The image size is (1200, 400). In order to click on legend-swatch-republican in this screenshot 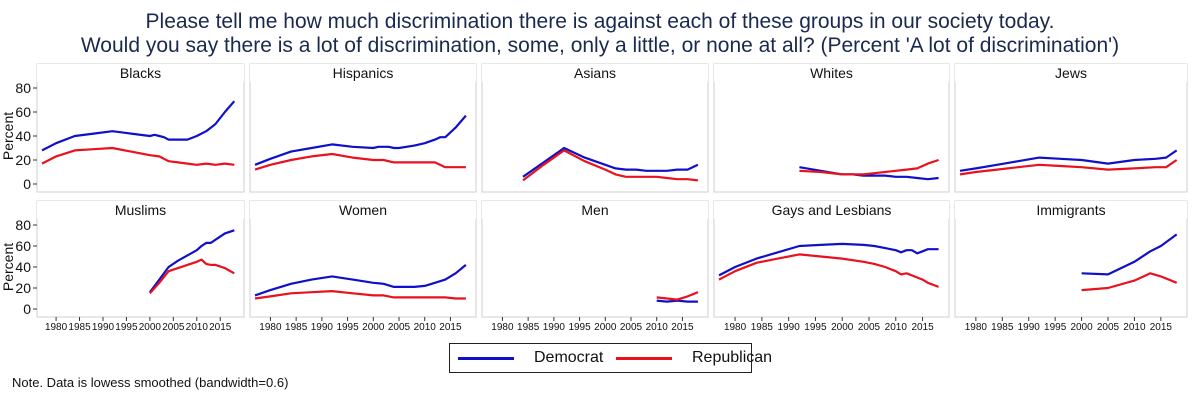, I will do `click(644, 358)`.